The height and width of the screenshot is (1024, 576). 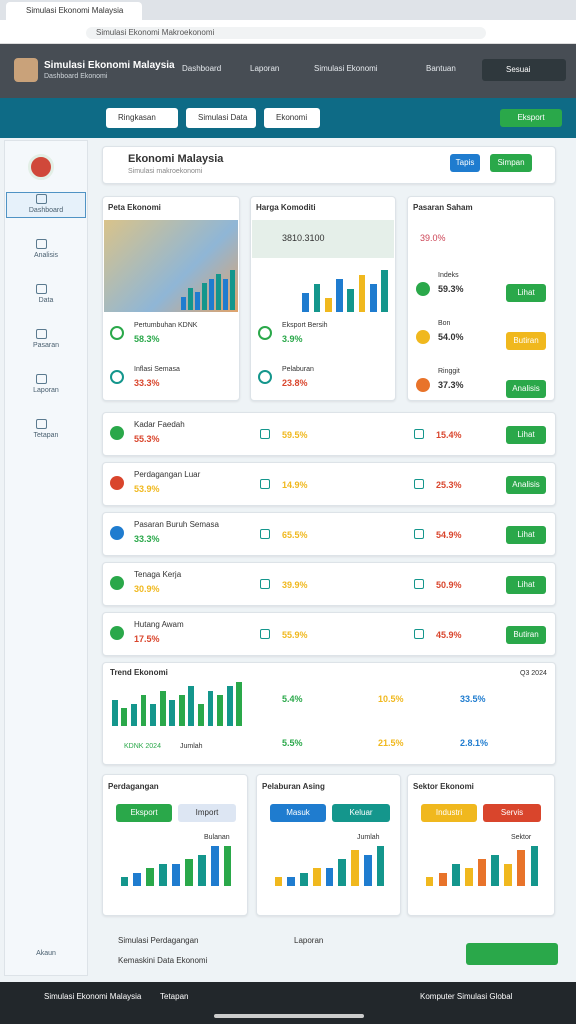 What do you see at coordinates (46, 255) in the screenshot?
I see `sidebar-item: Analisis` at bounding box center [46, 255].